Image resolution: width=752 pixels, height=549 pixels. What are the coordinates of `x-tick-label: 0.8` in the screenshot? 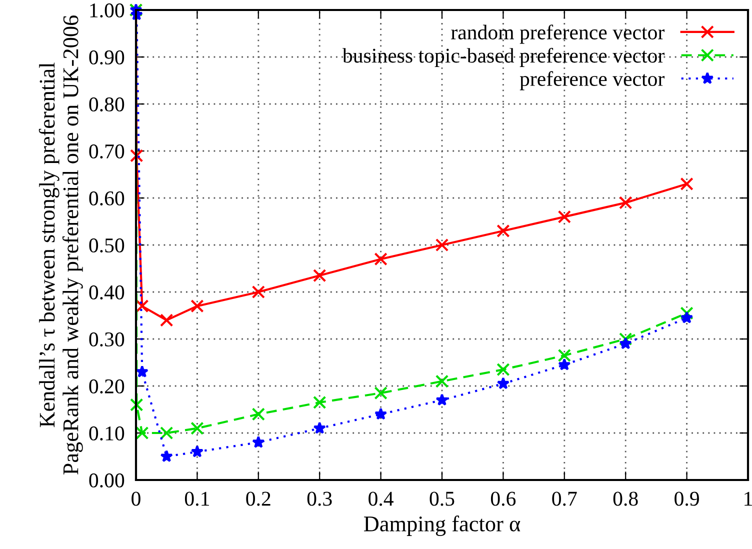 It's located at (625, 499).